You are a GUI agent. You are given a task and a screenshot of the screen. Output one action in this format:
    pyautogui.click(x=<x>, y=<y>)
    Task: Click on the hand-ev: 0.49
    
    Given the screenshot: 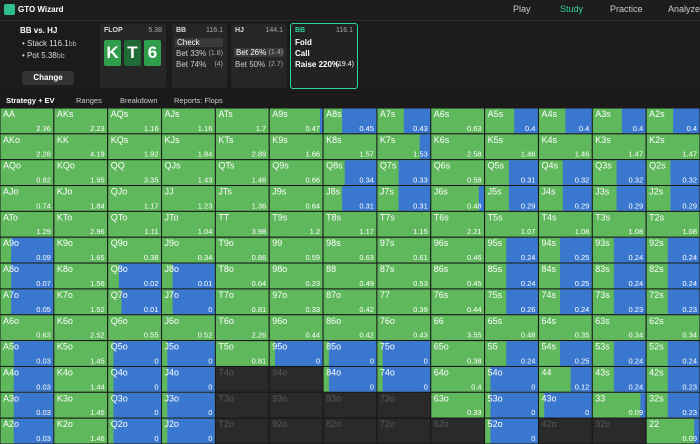 What is the action you would take?
    pyautogui.click(x=366, y=283)
    